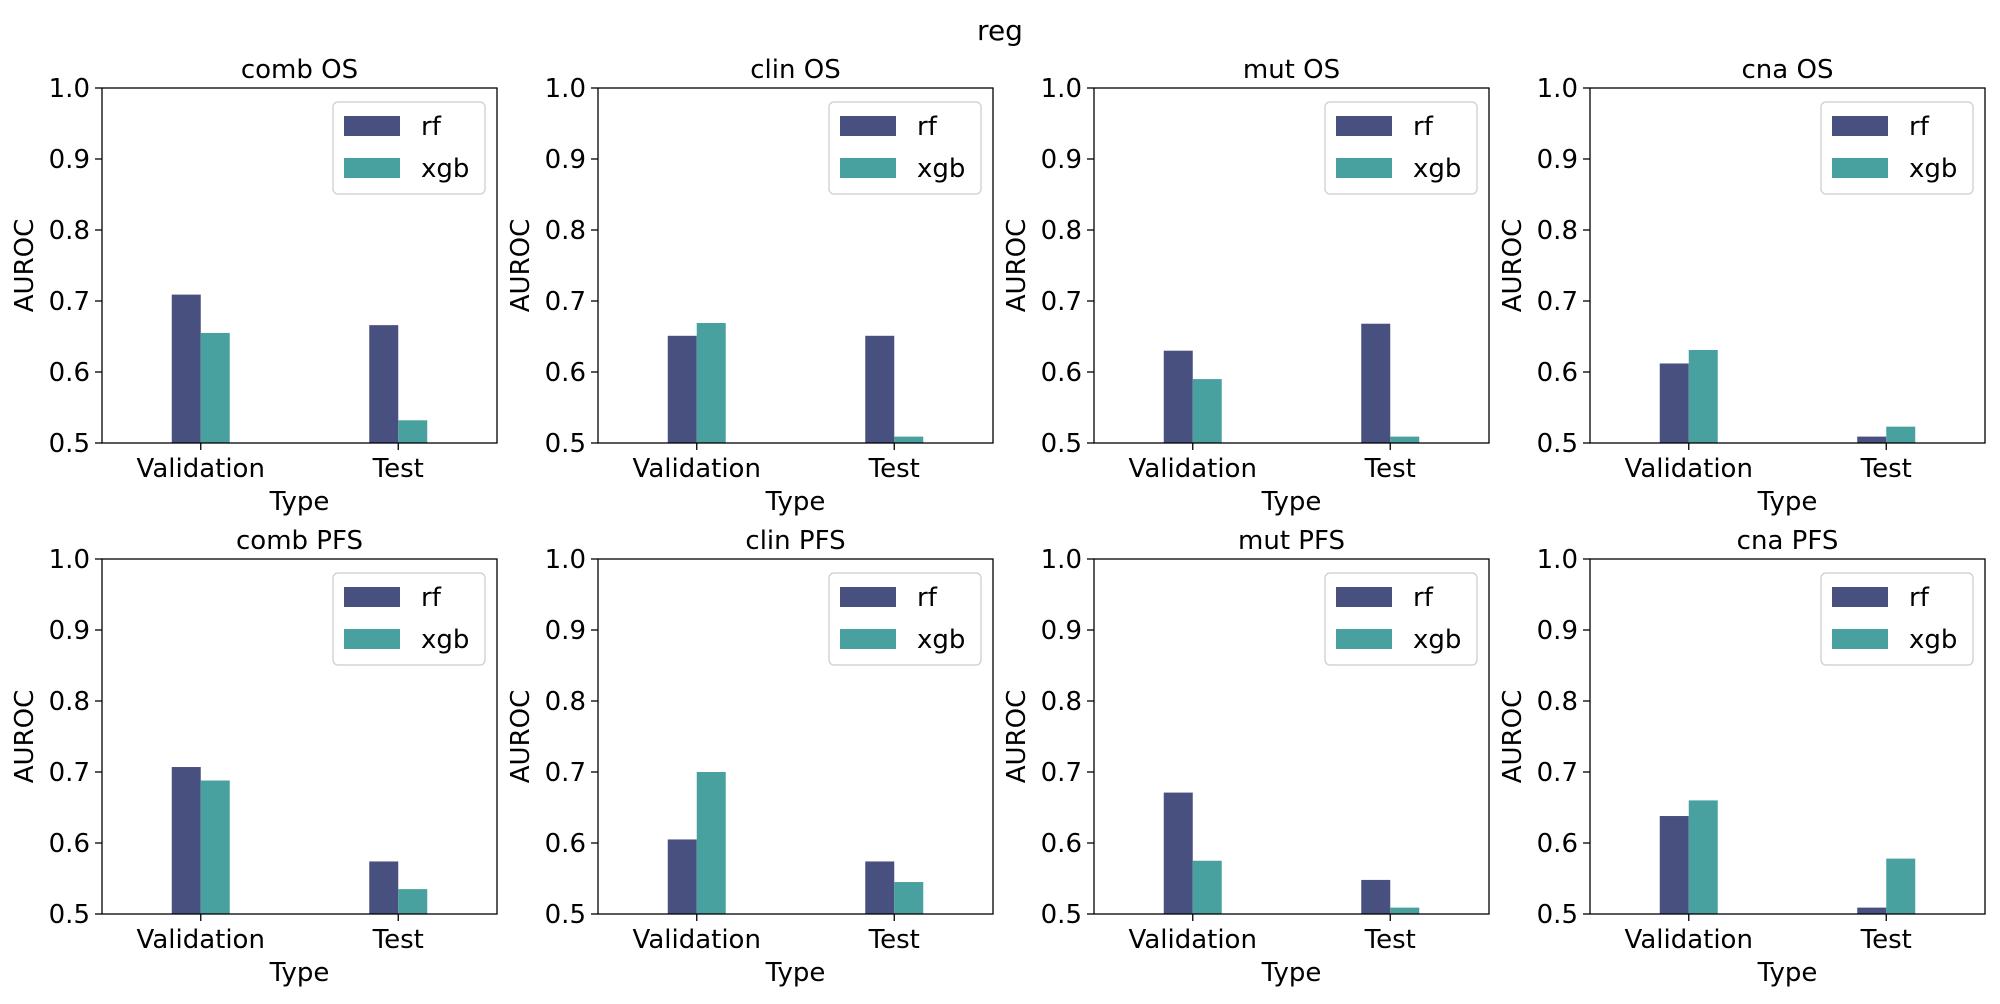  I want to click on chart-title: comb PFS, so click(299, 541).